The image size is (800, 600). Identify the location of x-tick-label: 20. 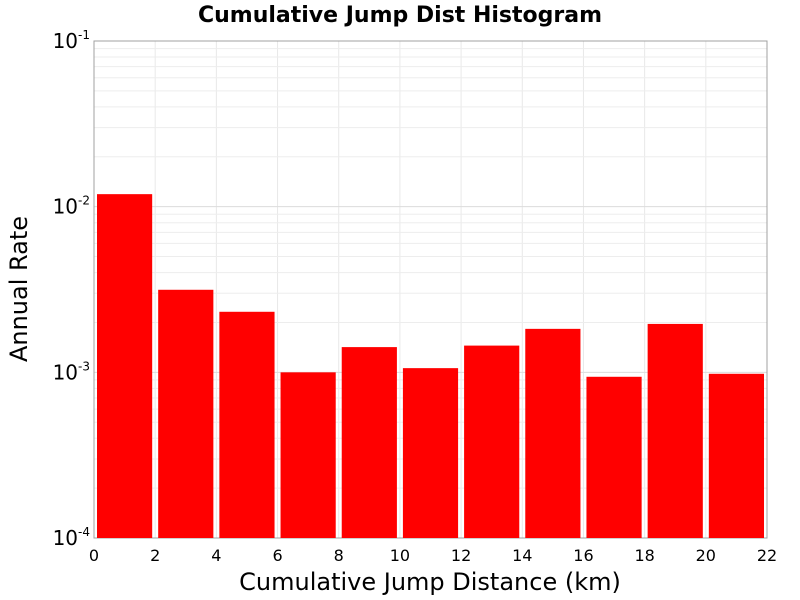
(706, 555).